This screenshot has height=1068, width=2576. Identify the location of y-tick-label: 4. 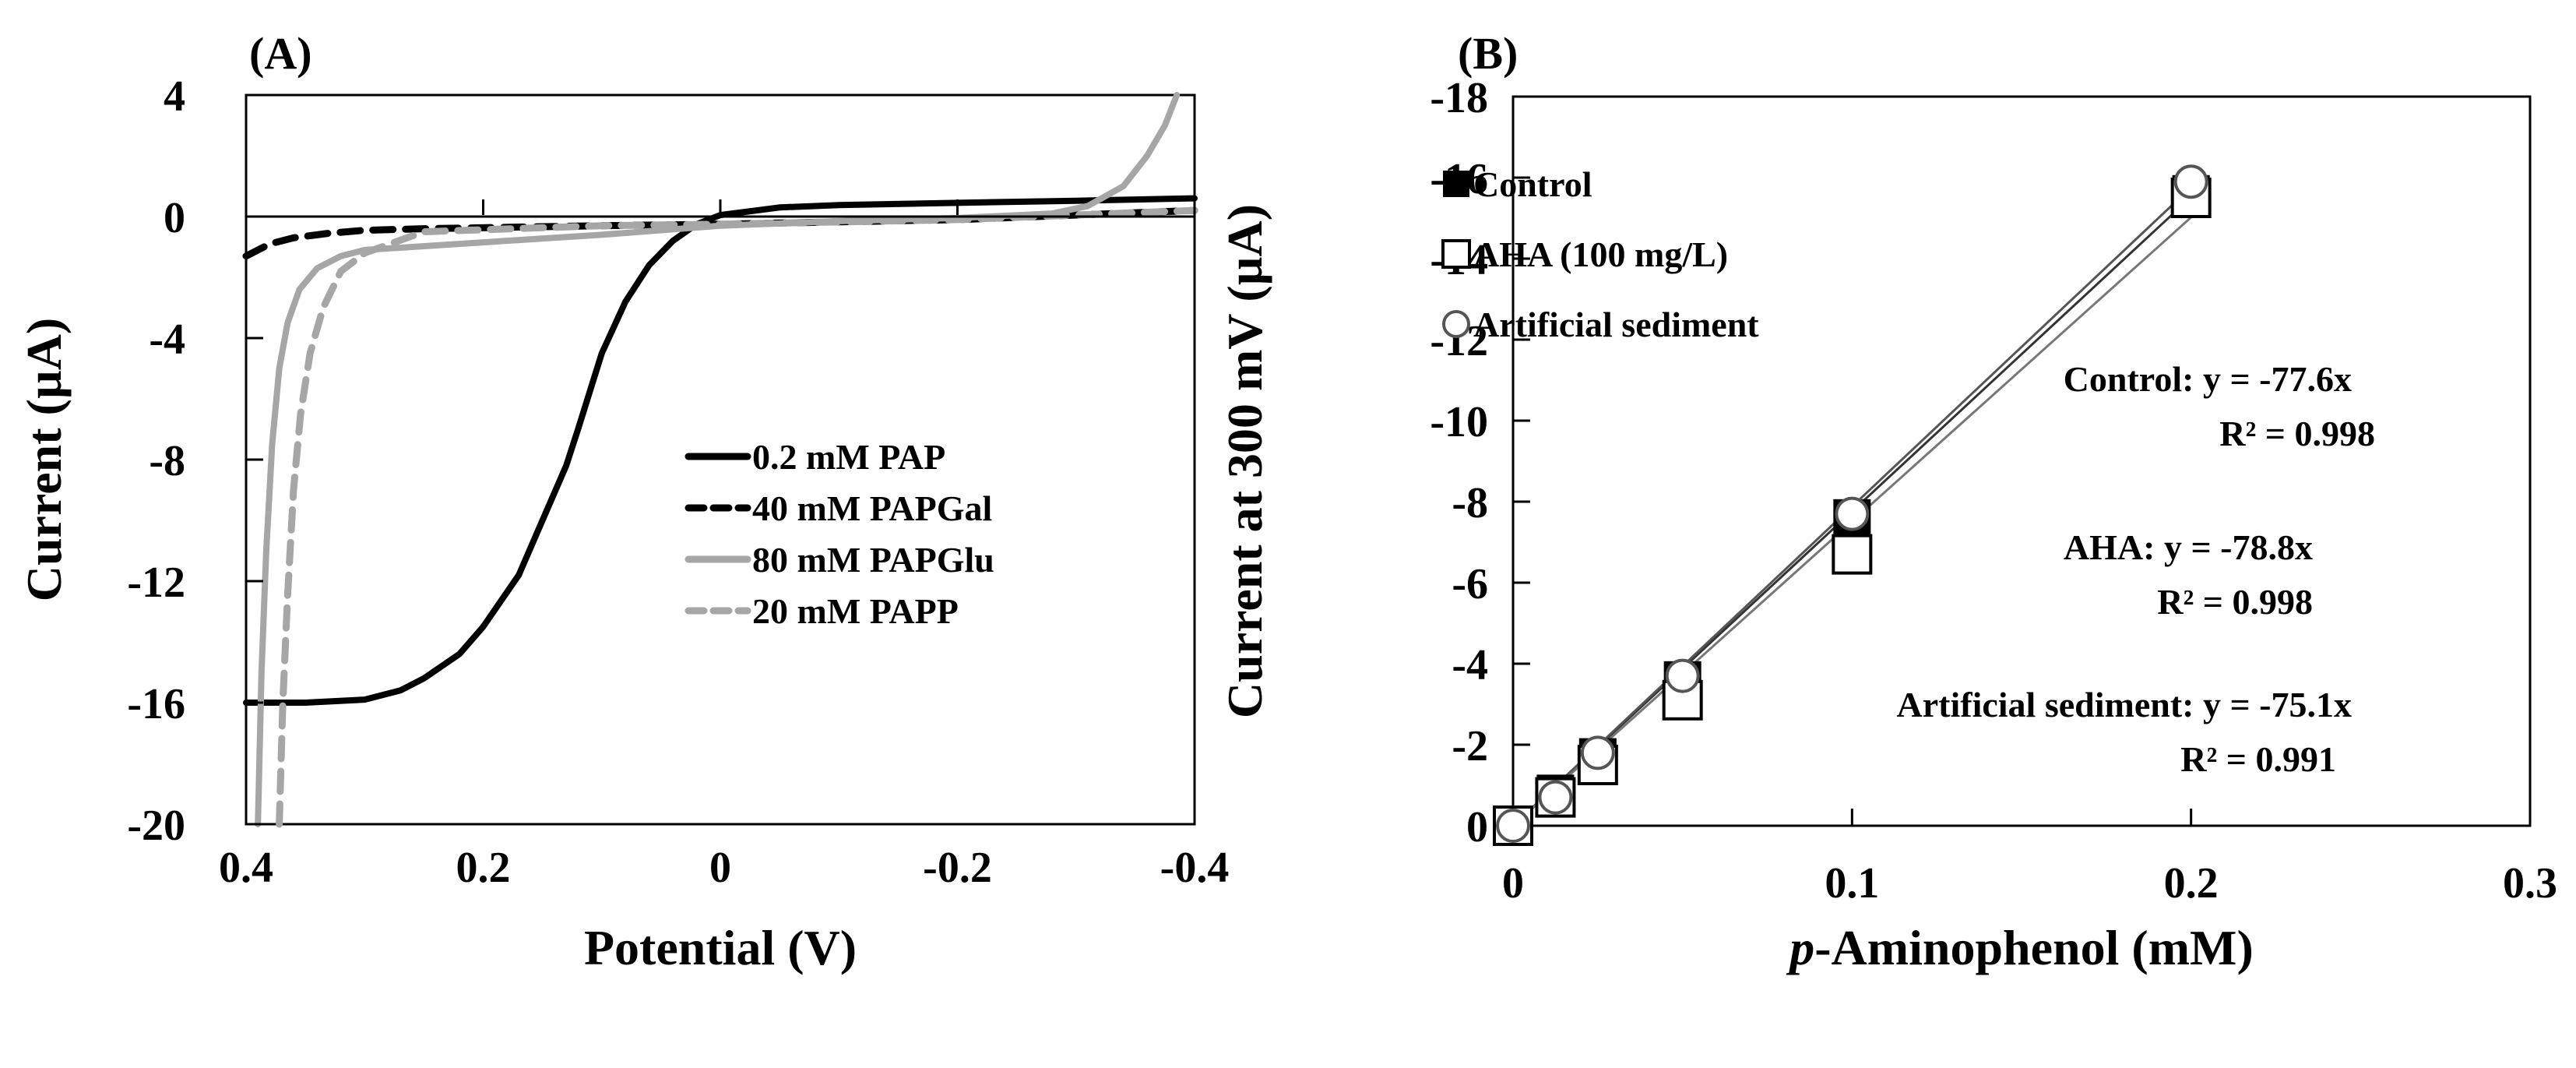
(174, 97).